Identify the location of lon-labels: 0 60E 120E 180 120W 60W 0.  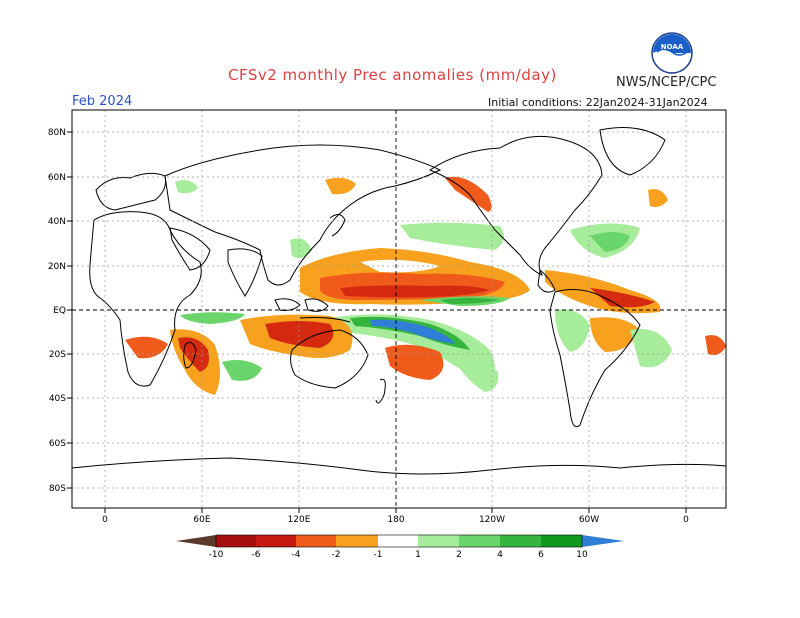
(395, 520).